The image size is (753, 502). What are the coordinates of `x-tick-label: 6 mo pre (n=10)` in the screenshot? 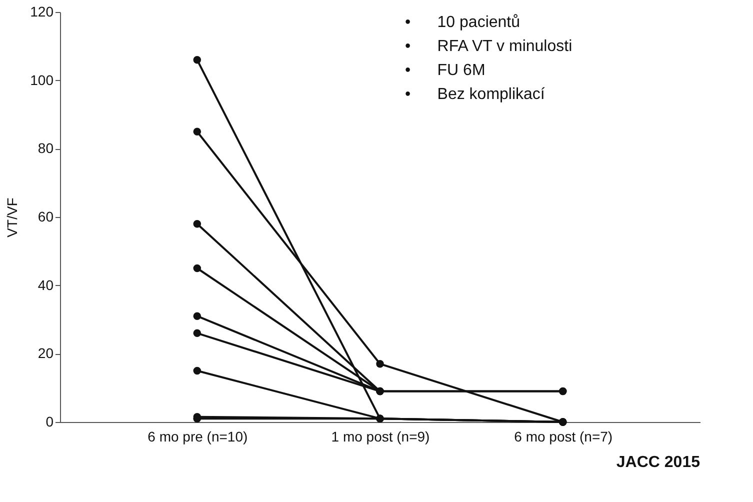 It's located at (198, 436).